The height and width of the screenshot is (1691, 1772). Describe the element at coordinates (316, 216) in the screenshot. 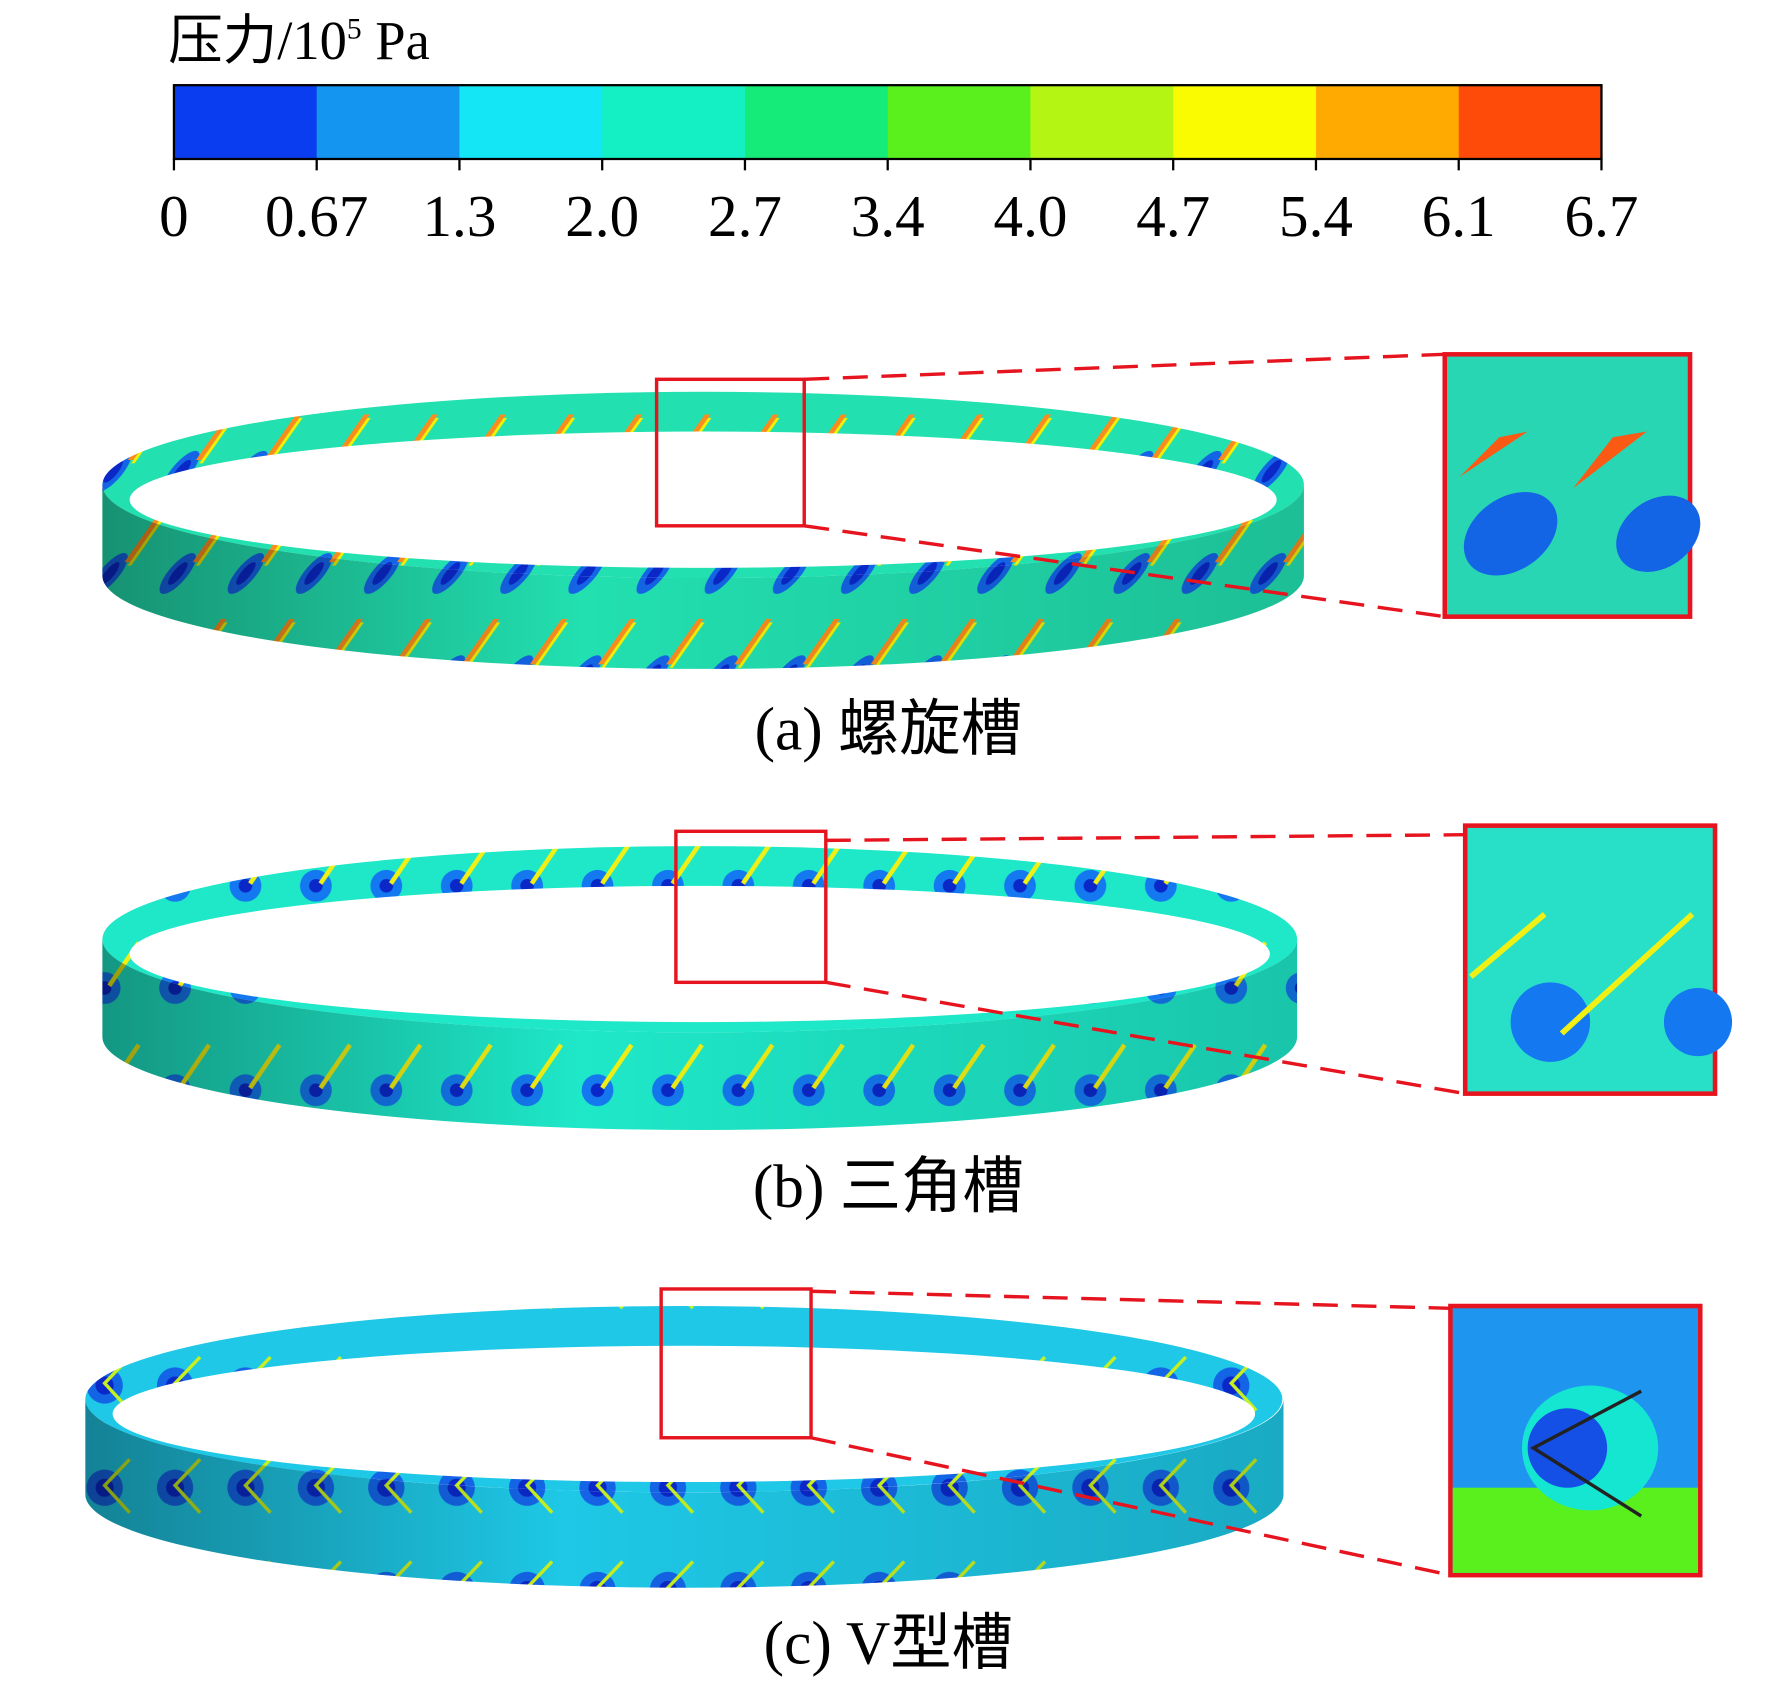

I see `colorbar-tick-label: 0.67` at that location.